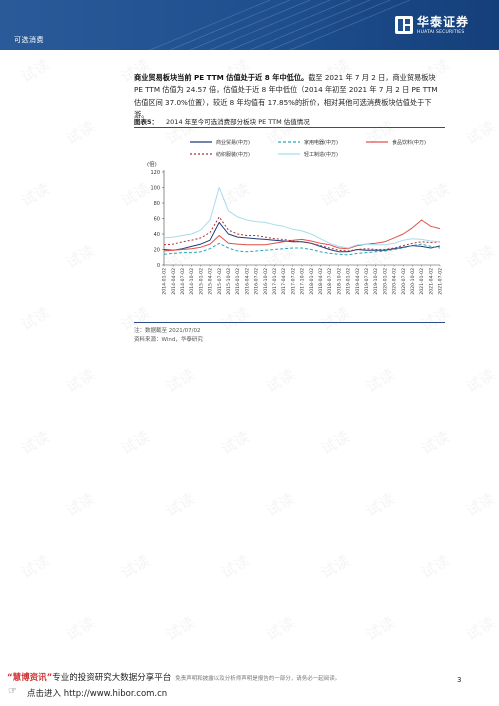 The image size is (499, 706). I want to click on legend-label: 纺织服装(中万), so click(233, 154).